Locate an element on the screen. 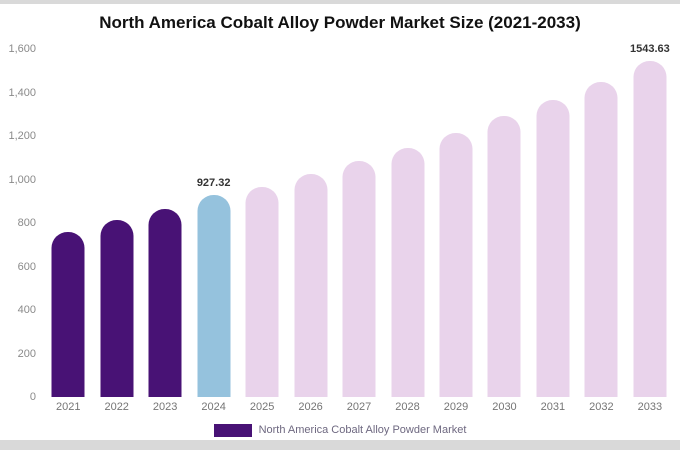 This screenshot has width=680, height=450. y-axis-tick: 800 is located at coordinates (26, 223).